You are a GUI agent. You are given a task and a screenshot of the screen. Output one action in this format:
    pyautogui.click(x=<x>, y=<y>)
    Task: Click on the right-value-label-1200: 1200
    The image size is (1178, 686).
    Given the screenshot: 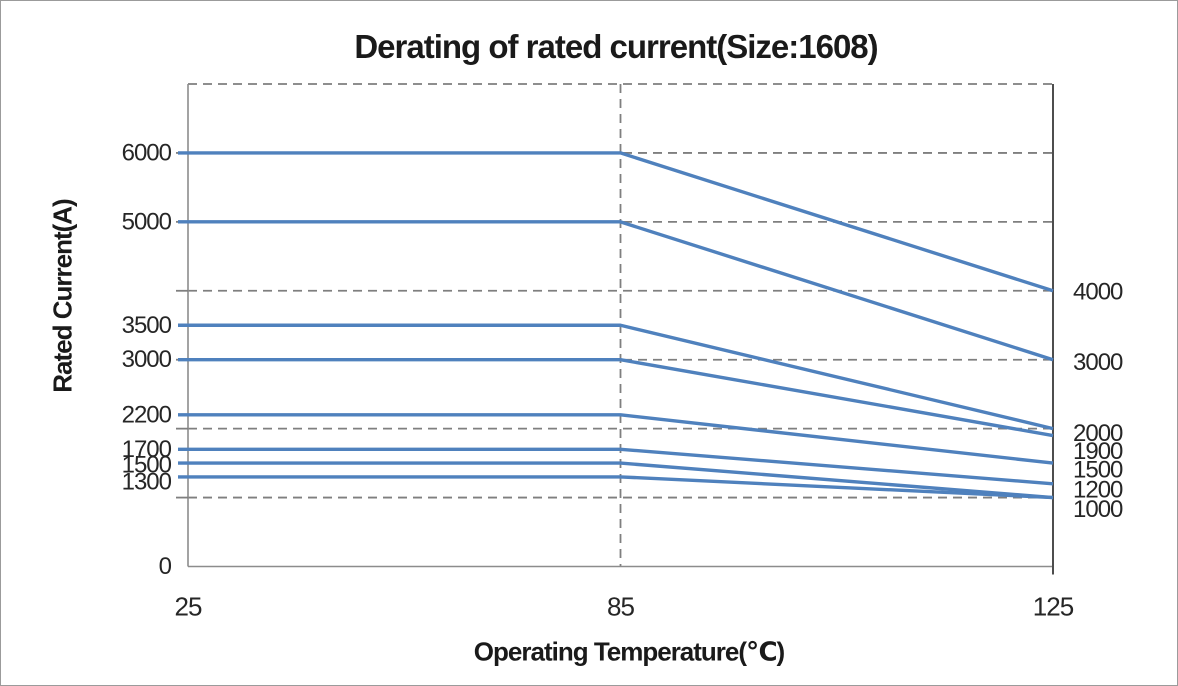 What is the action you would take?
    pyautogui.click(x=1098, y=489)
    